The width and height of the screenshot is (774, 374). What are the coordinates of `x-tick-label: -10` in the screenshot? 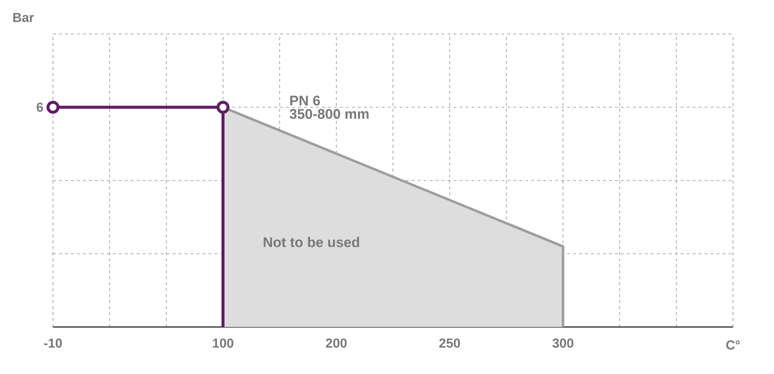 It's located at (53, 343).